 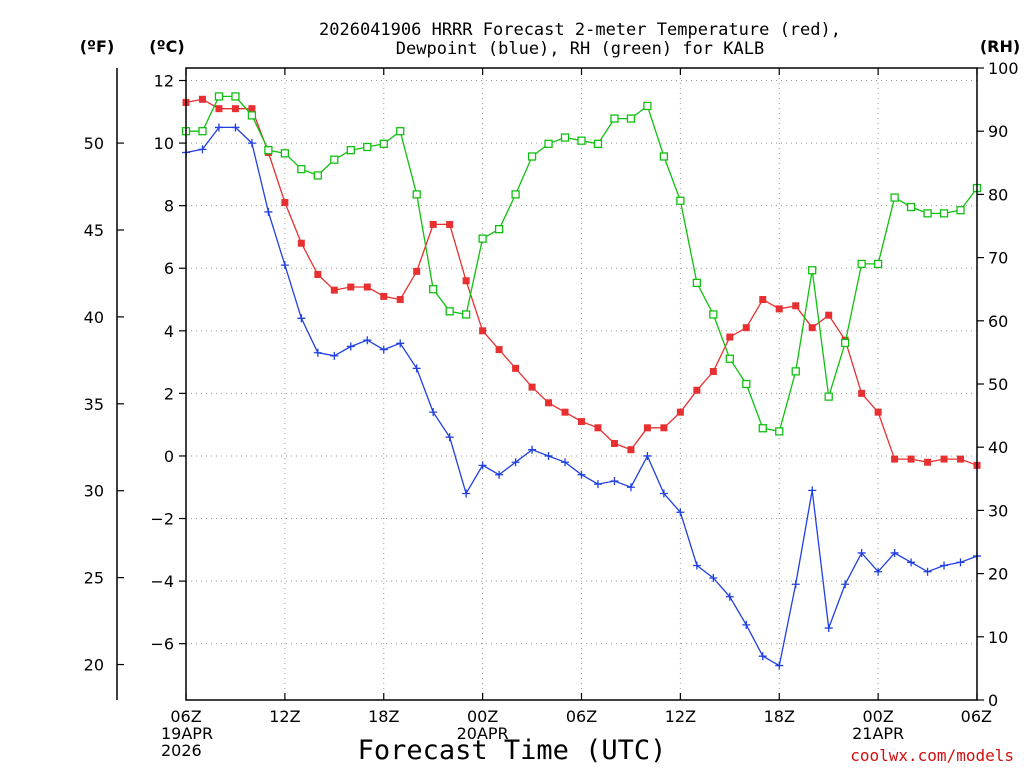 What do you see at coordinates (1003, 68) in the screenshot?
I see `rh-tick-label: 100` at bounding box center [1003, 68].